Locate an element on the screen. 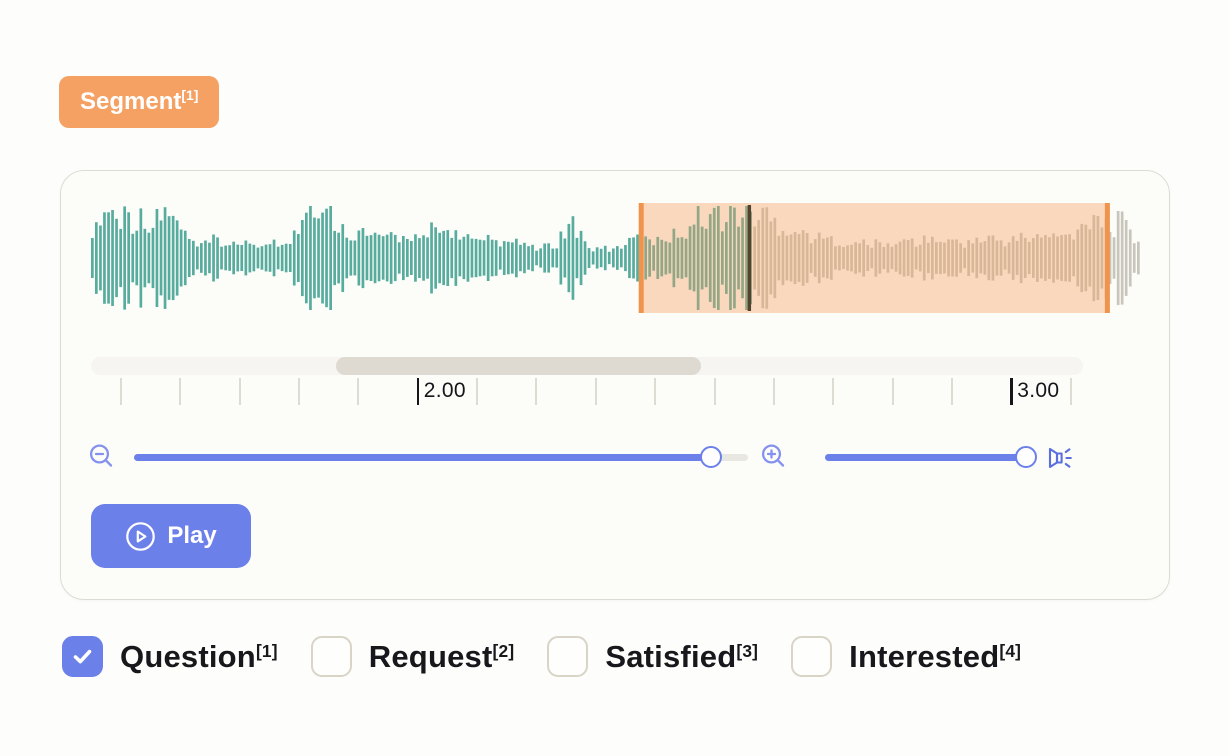  ruler-time-label: 2.00 is located at coordinates (444, 390).